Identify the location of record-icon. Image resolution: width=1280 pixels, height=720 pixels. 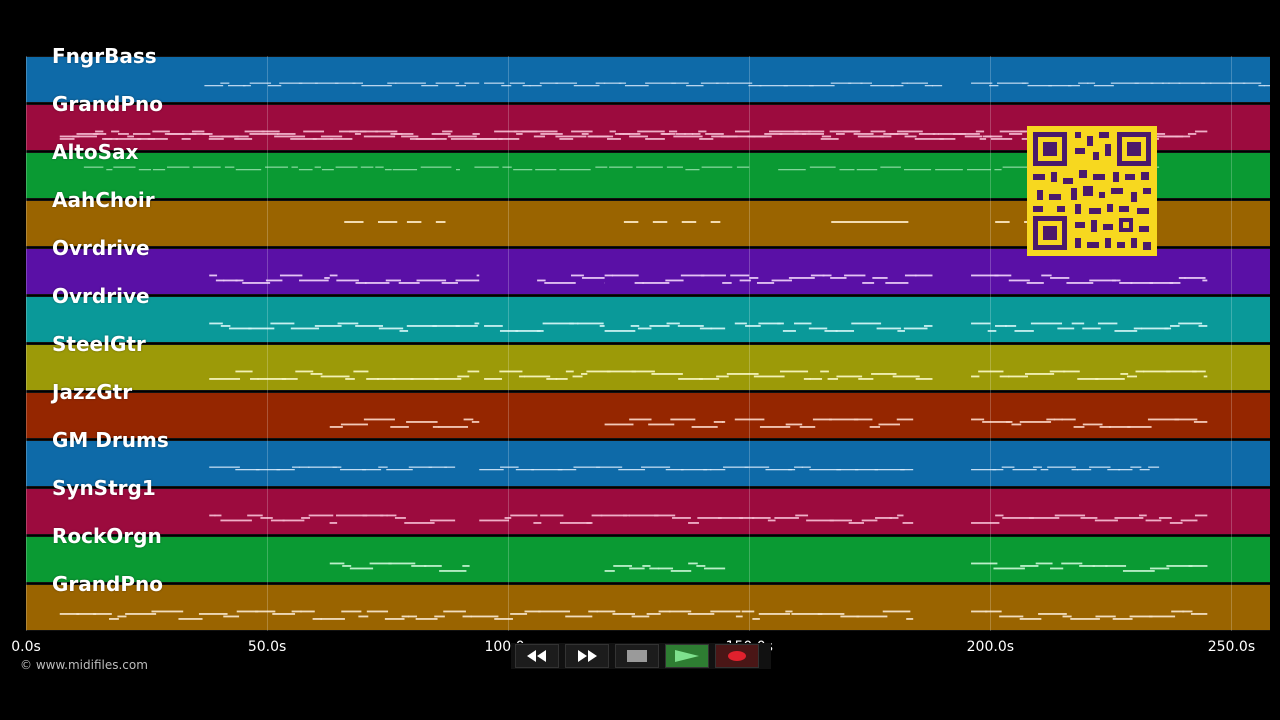
(737, 656).